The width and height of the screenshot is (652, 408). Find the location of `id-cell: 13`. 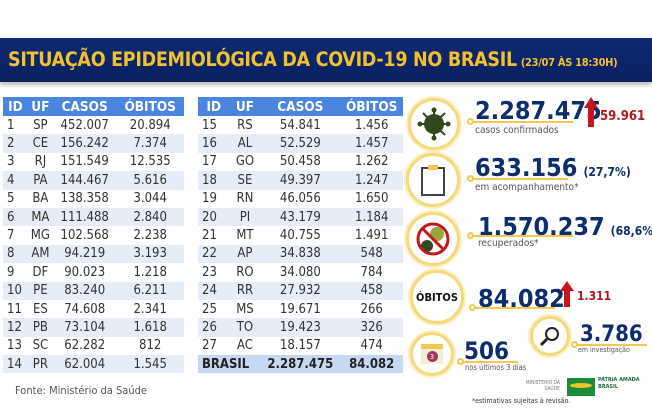

id-cell: 13 is located at coordinates (14, 346).